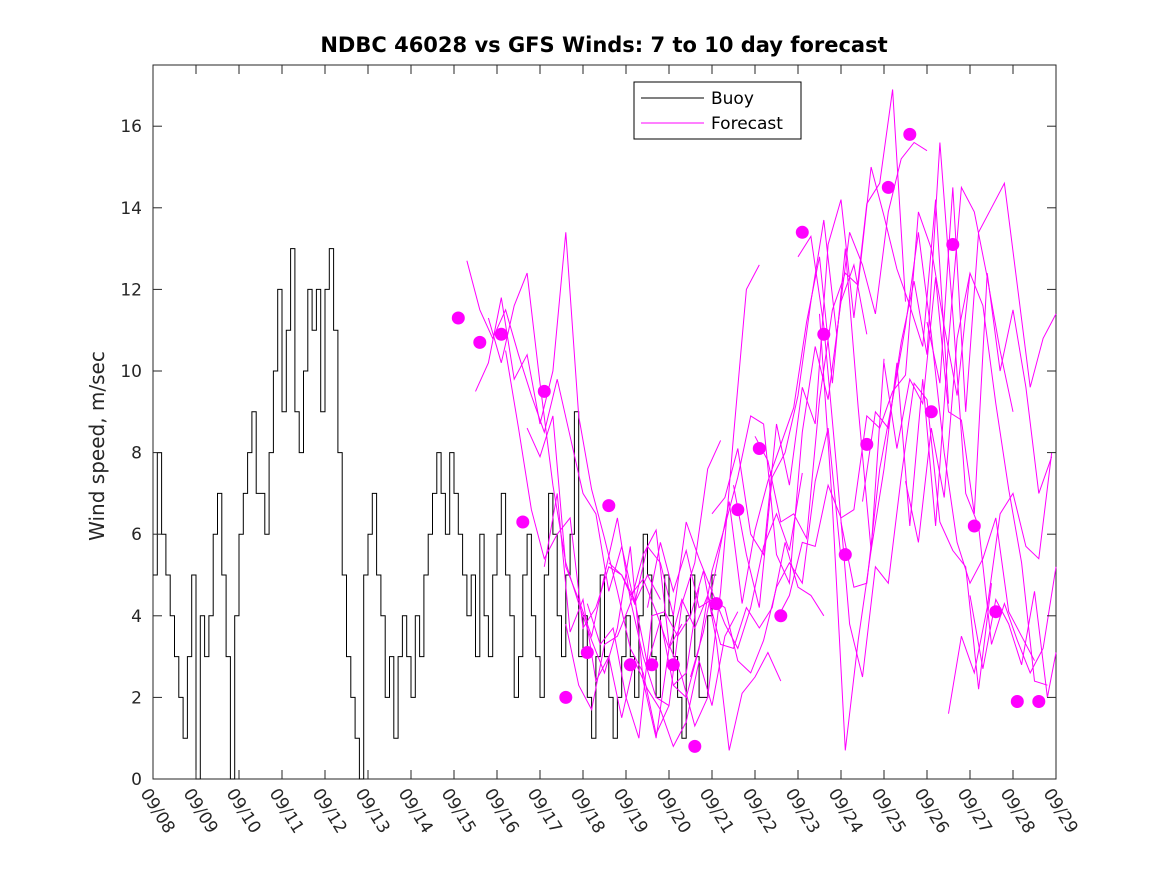  I want to click on legend-buoy-label: Buoy, so click(732, 99).